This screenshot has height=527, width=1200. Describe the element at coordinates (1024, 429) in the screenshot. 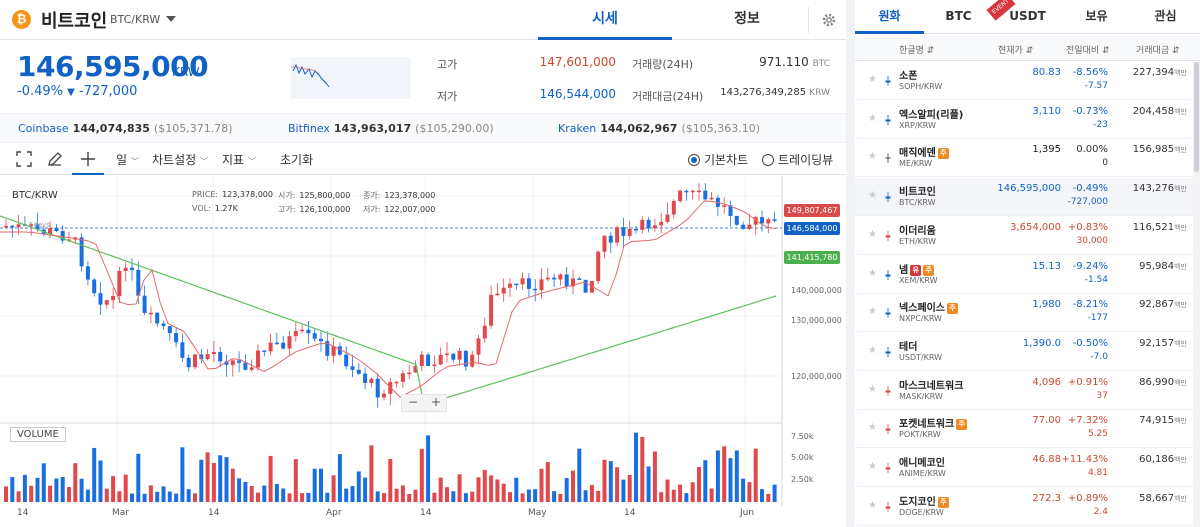

I see `market-row: ★ 포켓네트워크 주 POKT/KRW 77.00 +7.32% 5.25 74,915백만` at that location.